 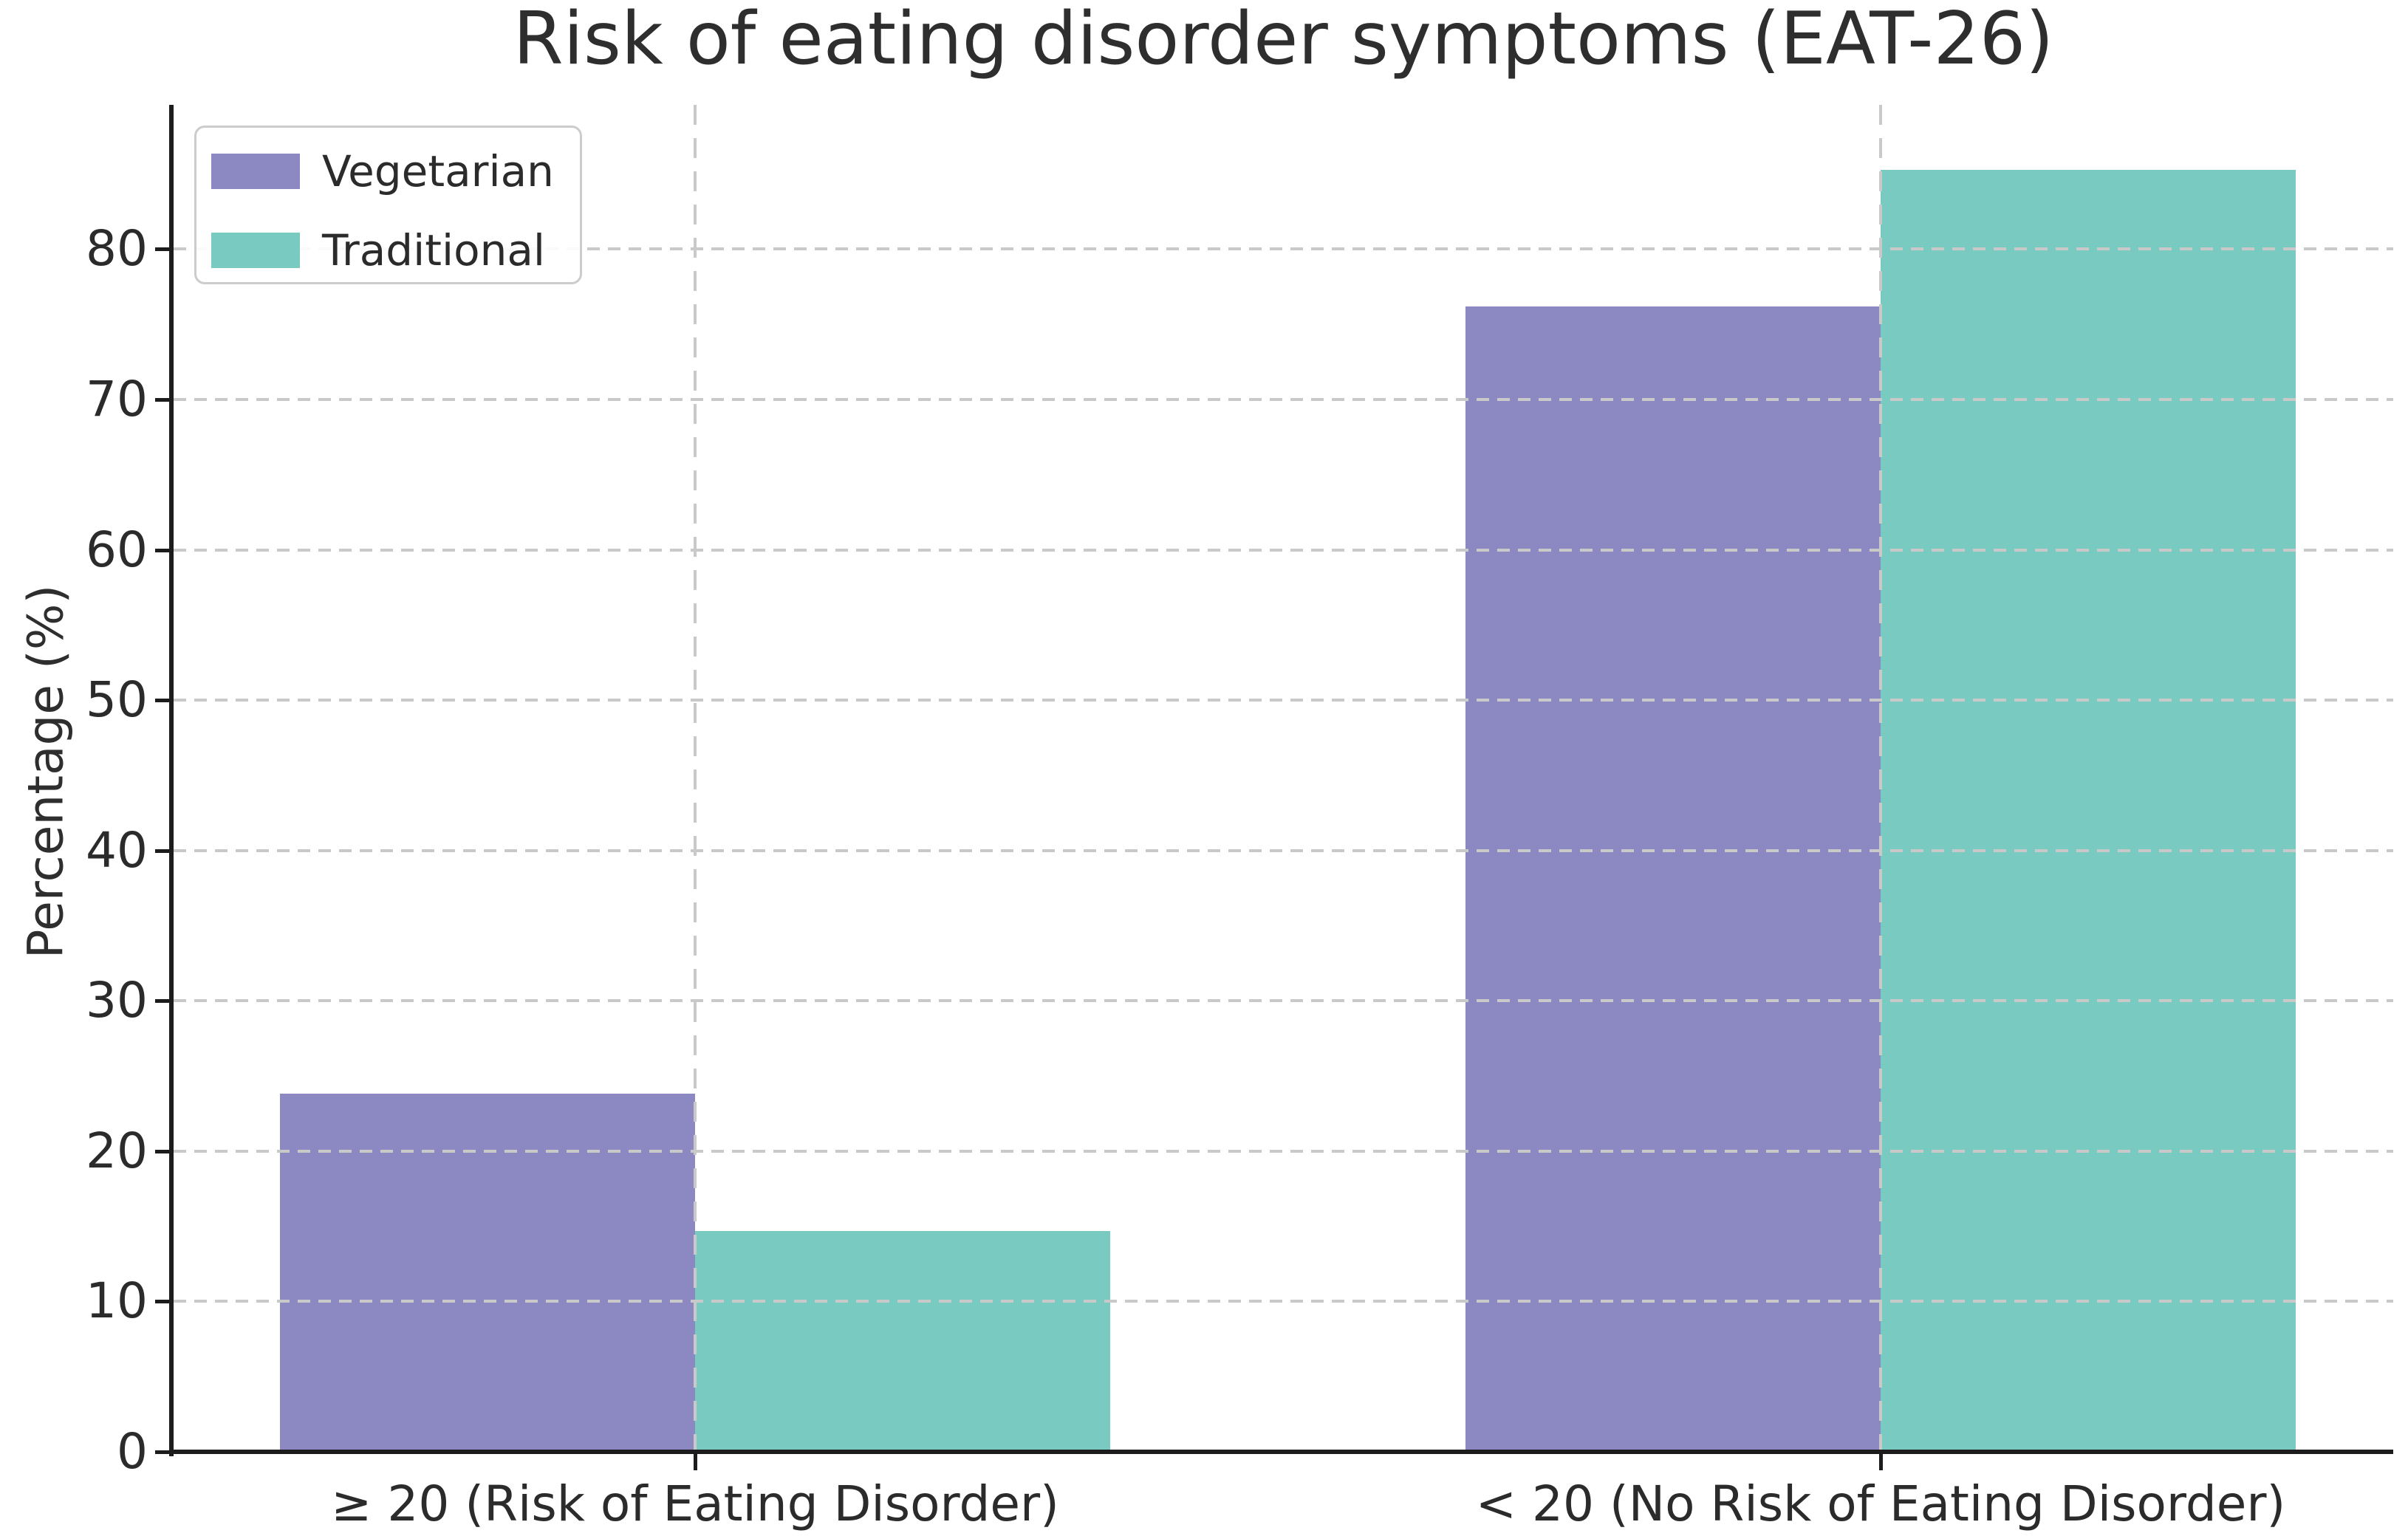 What do you see at coordinates (46, 772) in the screenshot?
I see `y-axis-label: Percentage (%)` at bounding box center [46, 772].